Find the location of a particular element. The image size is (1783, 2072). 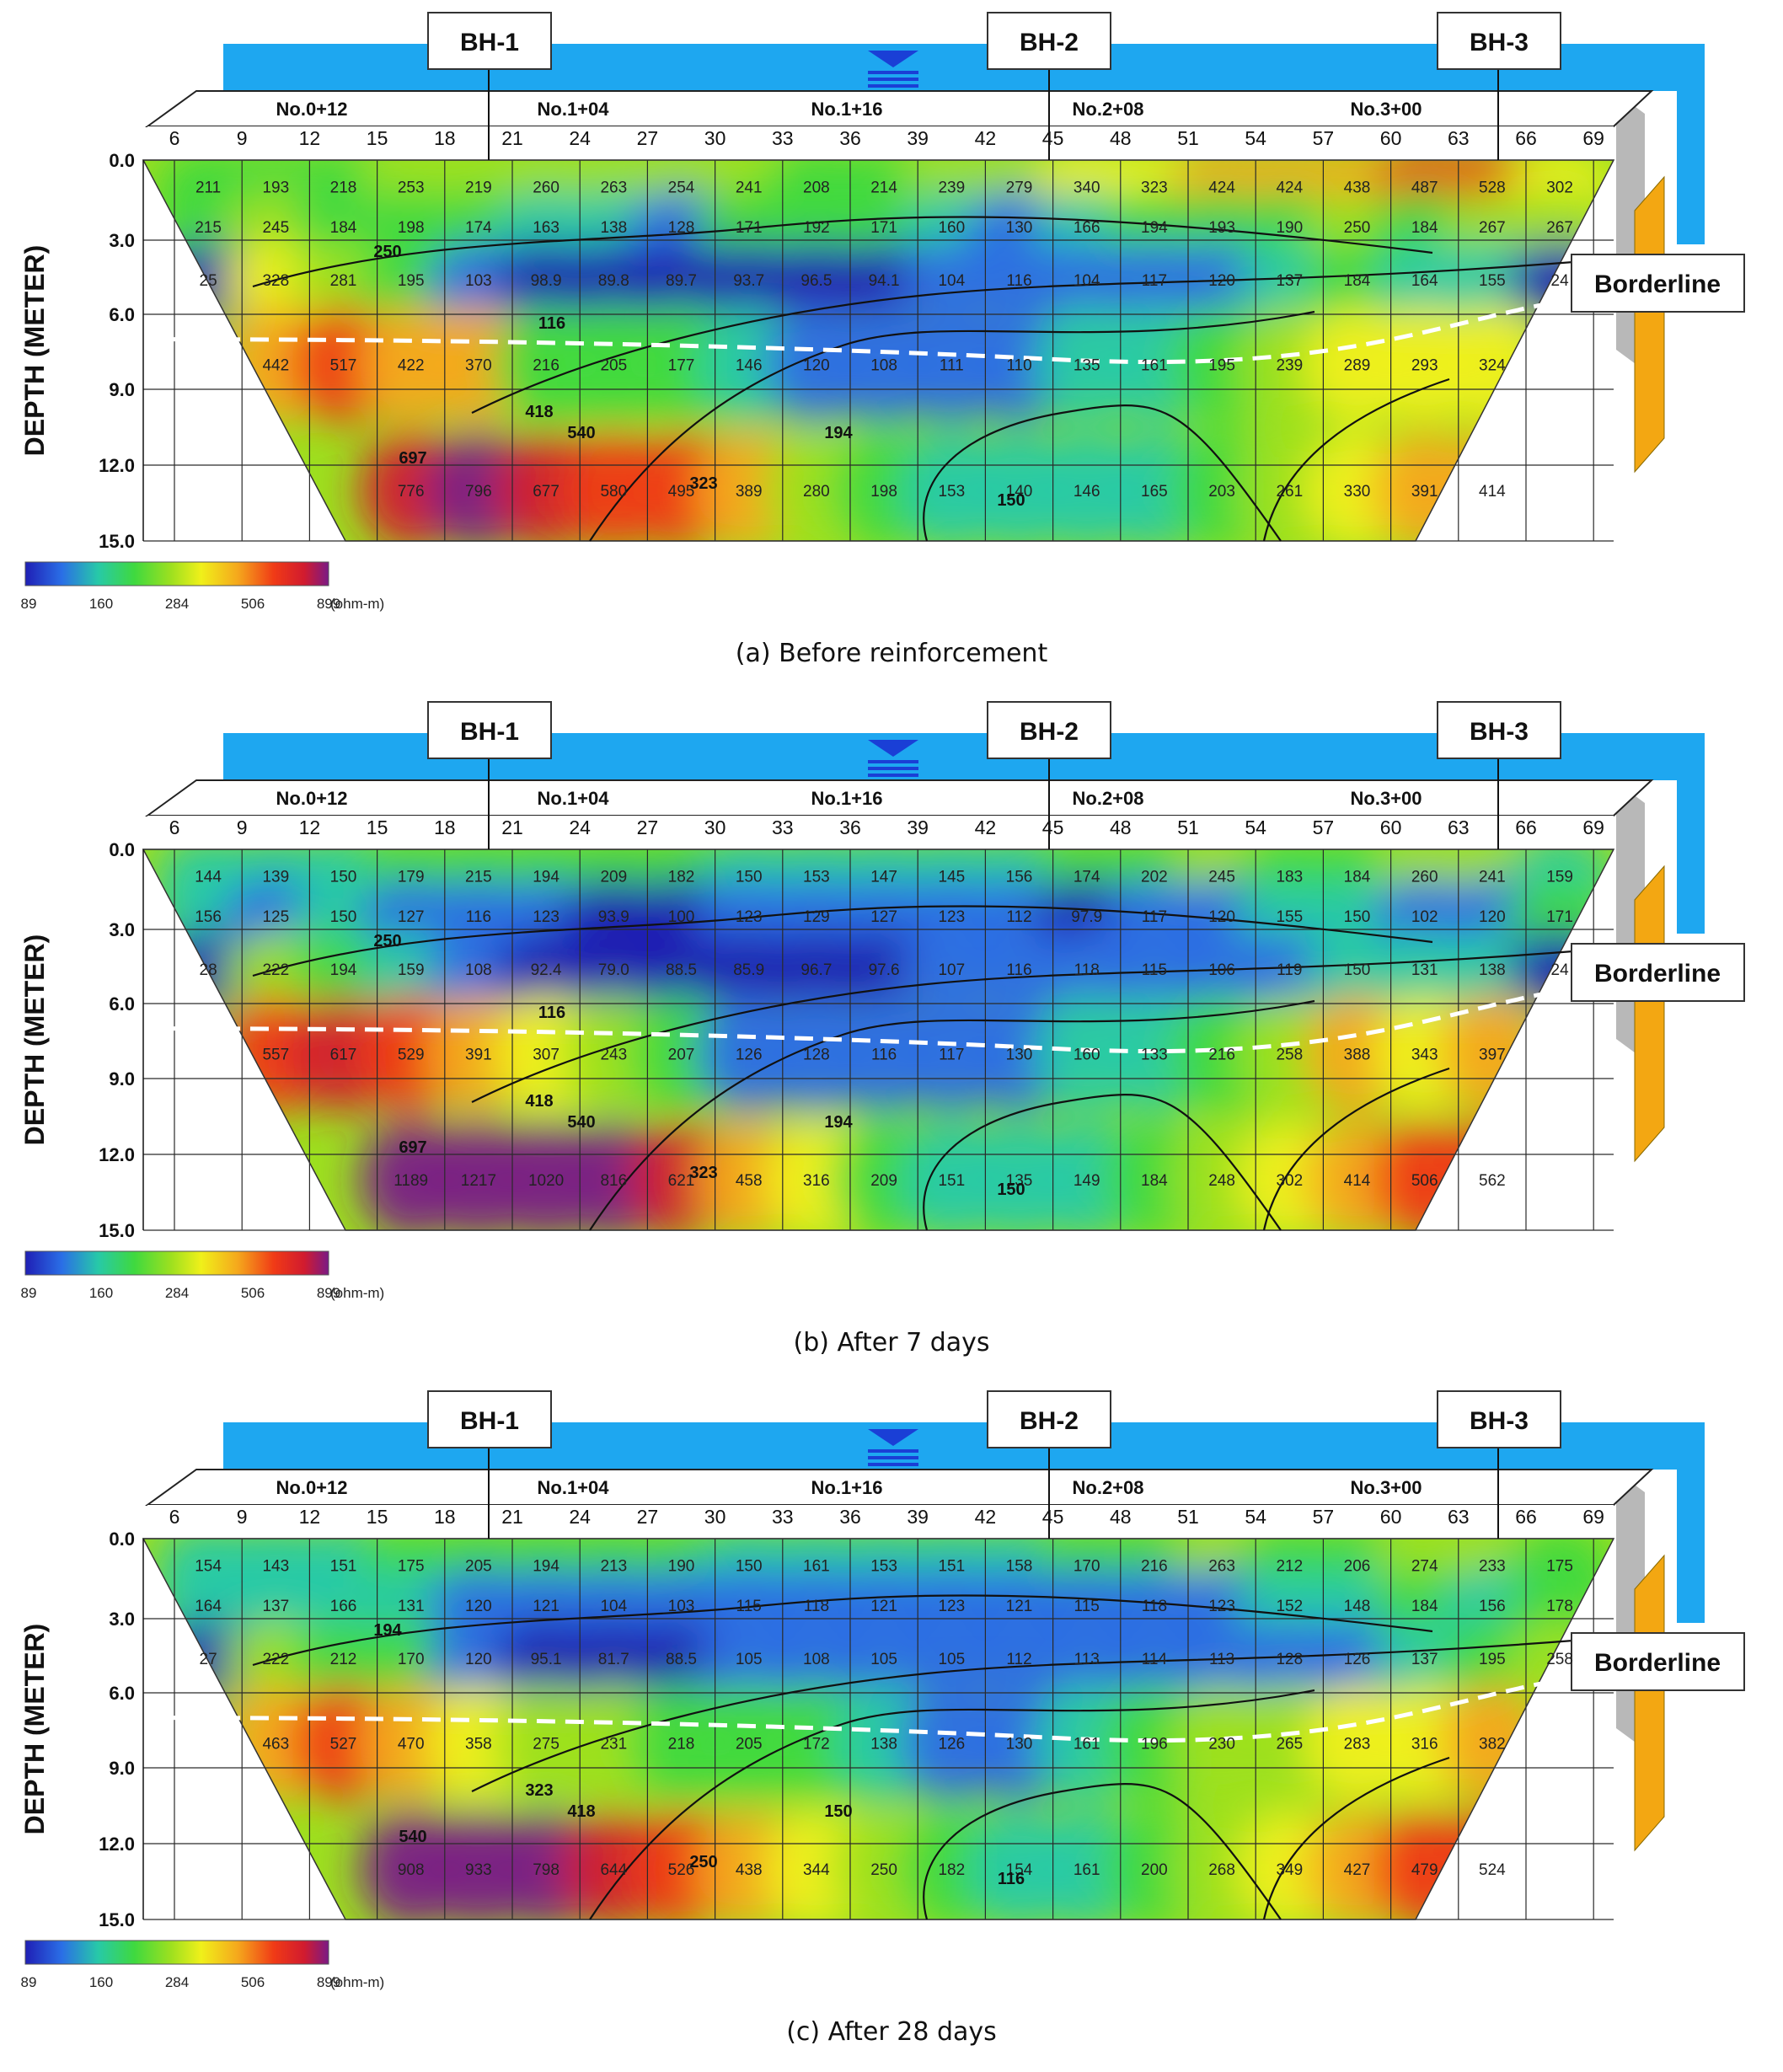

x-tick-label: 42 is located at coordinates (986, 827).